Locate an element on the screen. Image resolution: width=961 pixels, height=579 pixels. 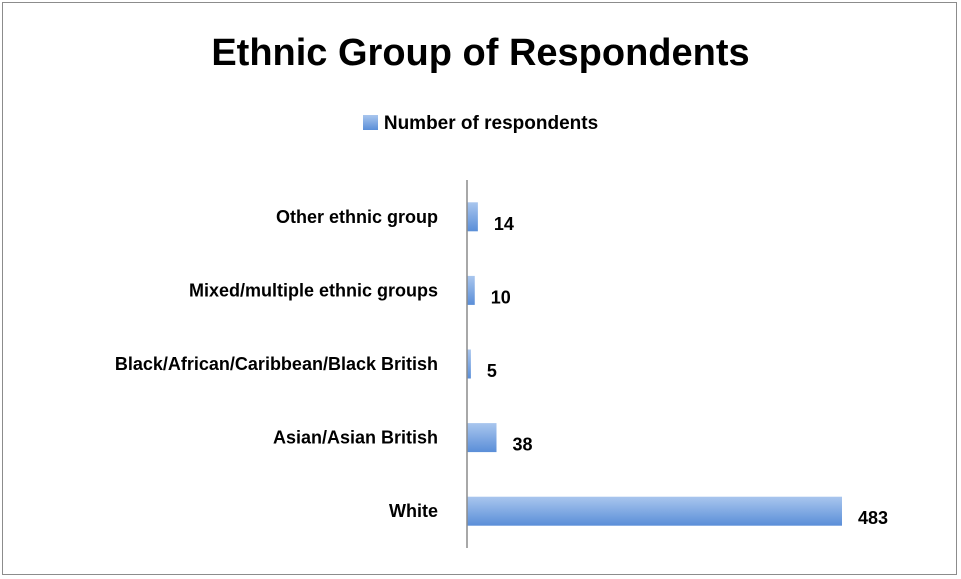
category-label: Black/African/Caribbean/Black British is located at coordinates (276, 364).